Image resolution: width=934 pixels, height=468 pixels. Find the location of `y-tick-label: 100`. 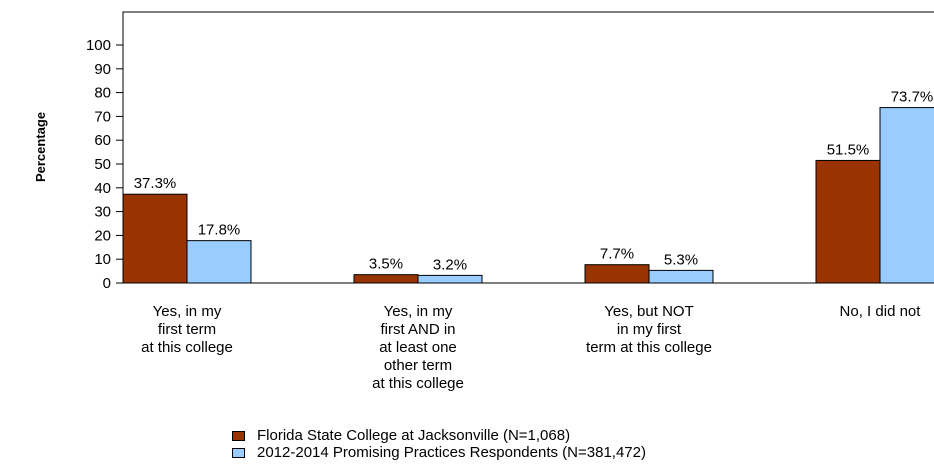

y-tick-label: 100 is located at coordinates (98, 45).